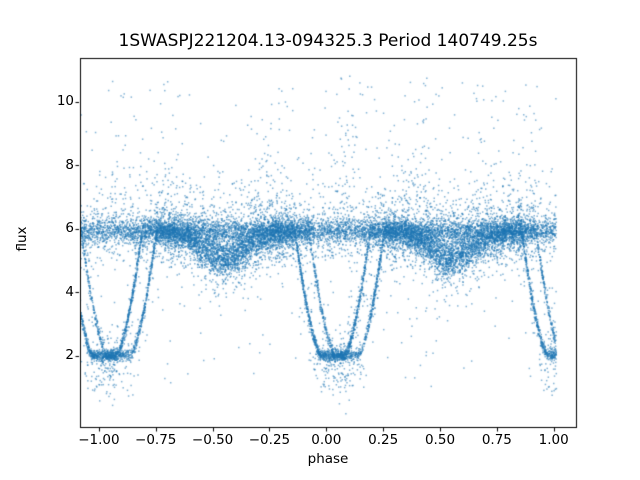  Describe the element at coordinates (383, 440) in the screenshot. I see `x-tick-label: 0.25` at that location.